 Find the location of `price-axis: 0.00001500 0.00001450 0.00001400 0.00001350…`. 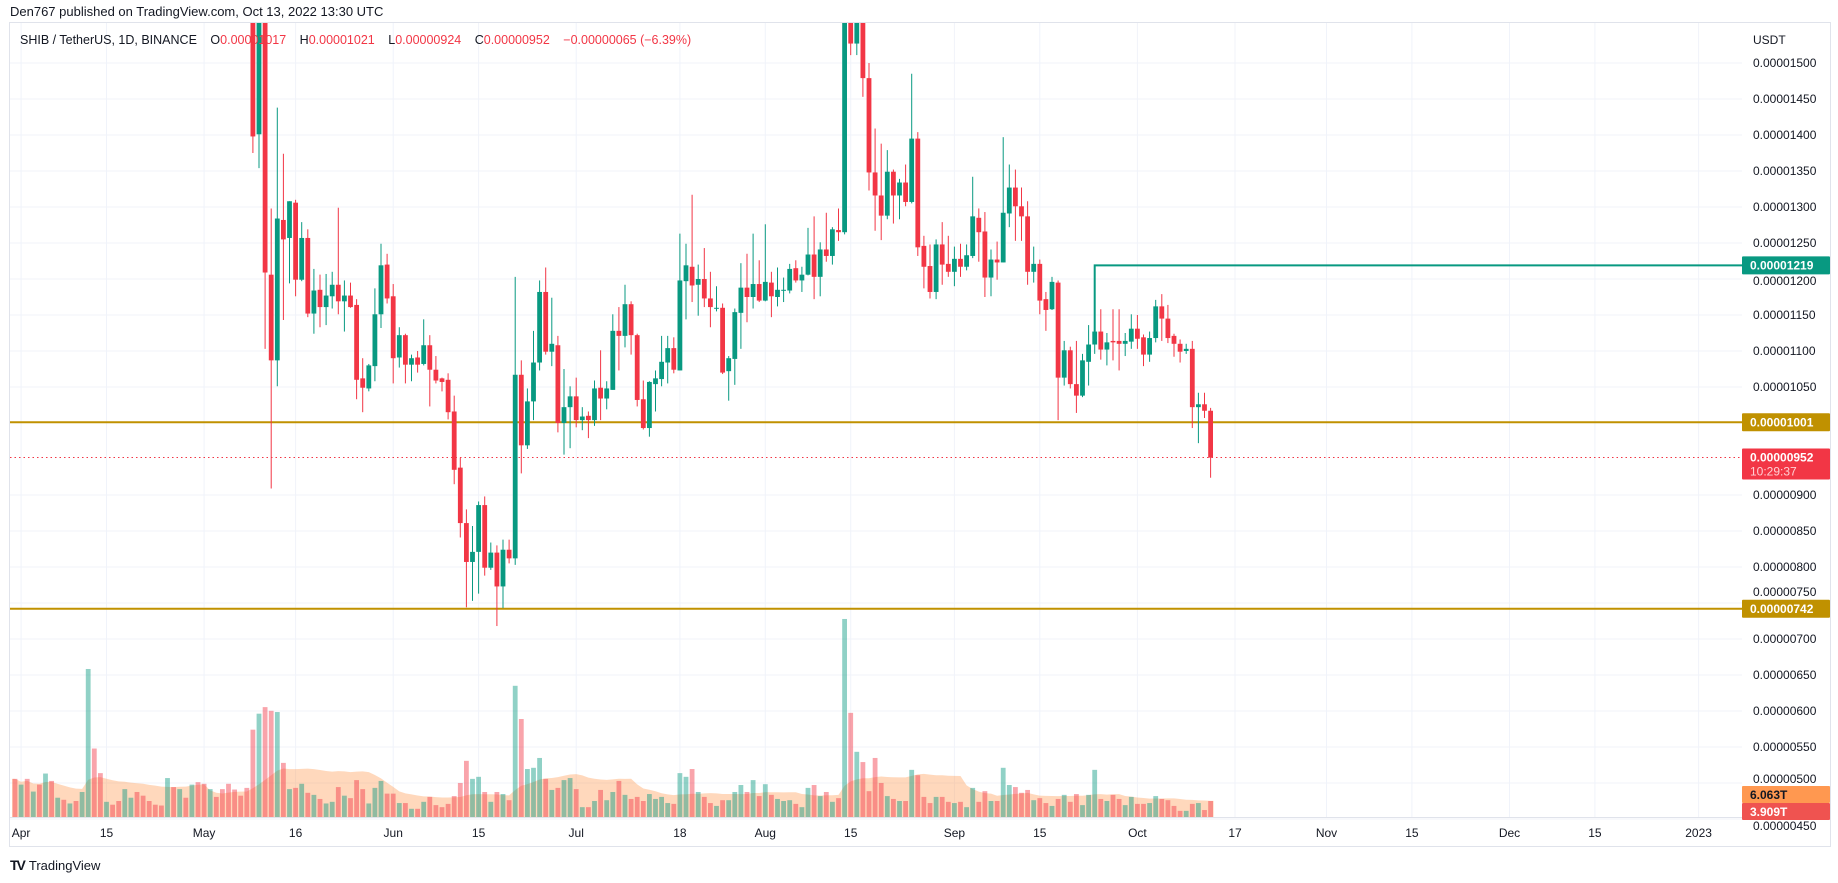

price-axis: 0.00001500 0.00001450 0.00001400 0.00001350… is located at coordinates (1785, 433).